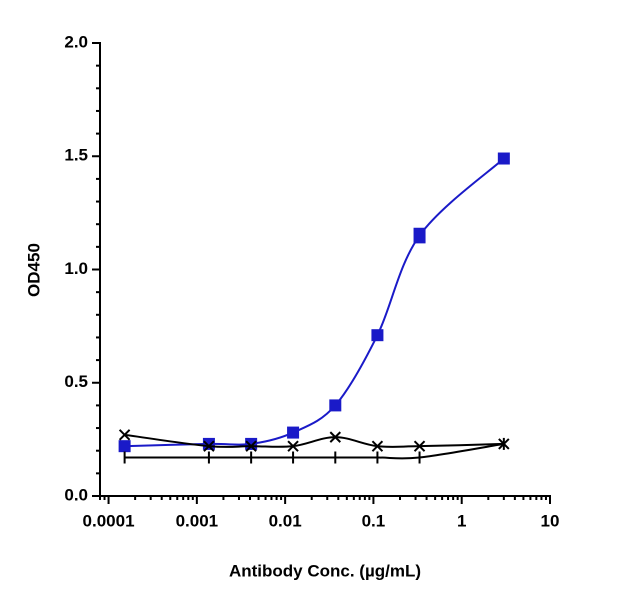 Image resolution: width=625 pixels, height=606 pixels. I want to click on x-tick-label: 0.1, so click(374, 520).